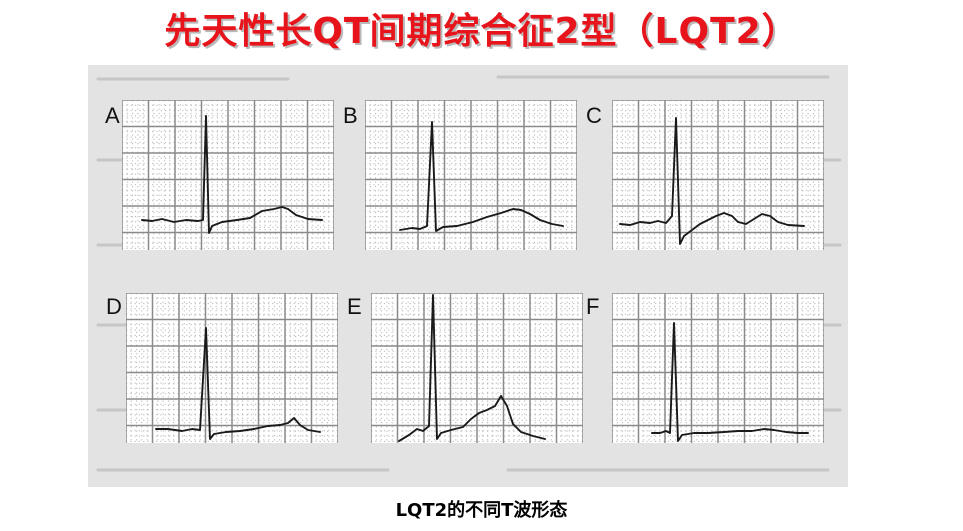 Image resolution: width=963 pixels, height=531 pixels. I want to click on ecg-panel-b: B, so click(460, 175).